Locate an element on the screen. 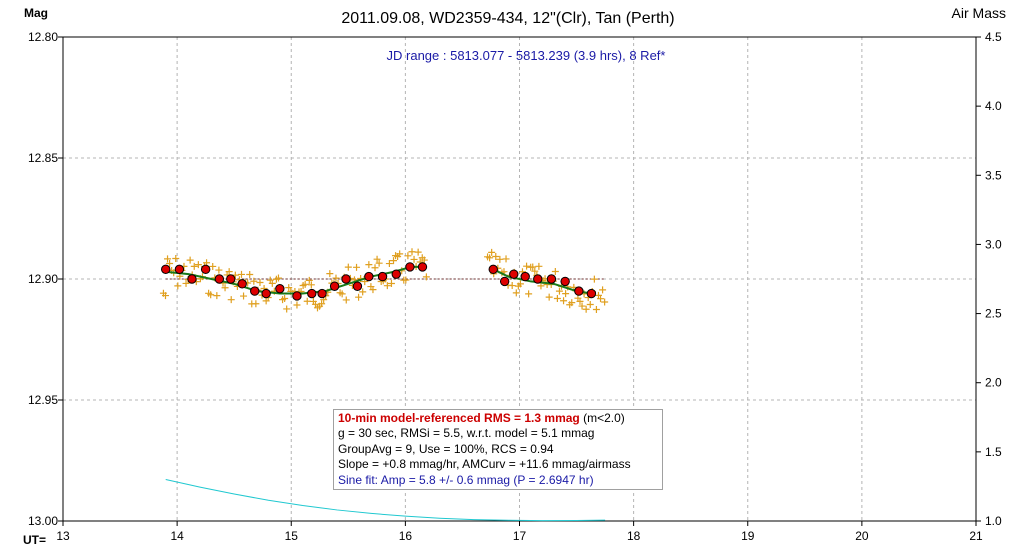 The height and width of the screenshot is (555, 1019). x-tick-label: 19 is located at coordinates (748, 536).